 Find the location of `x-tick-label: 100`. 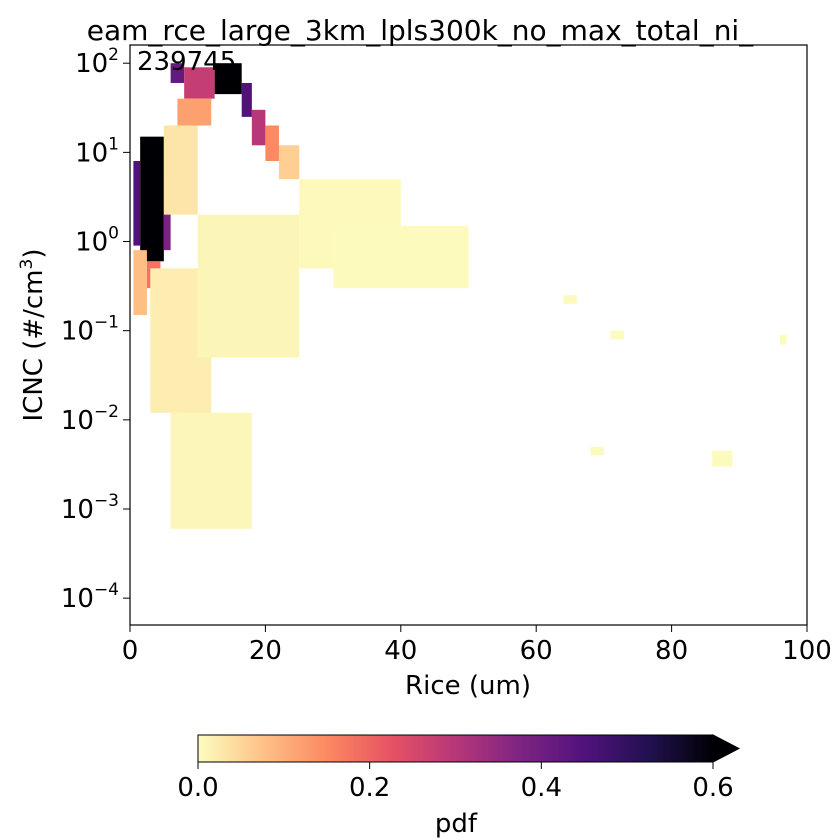

x-tick-label: 100 is located at coordinates (807, 651).